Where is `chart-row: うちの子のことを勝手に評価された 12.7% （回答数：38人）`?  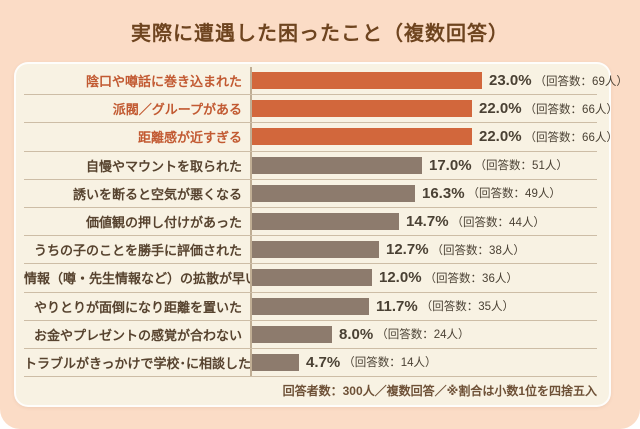
chart-row: うちの子のことを勝手に評価された 12.7% （回答数：38人） is located at coordinates (310, 250).